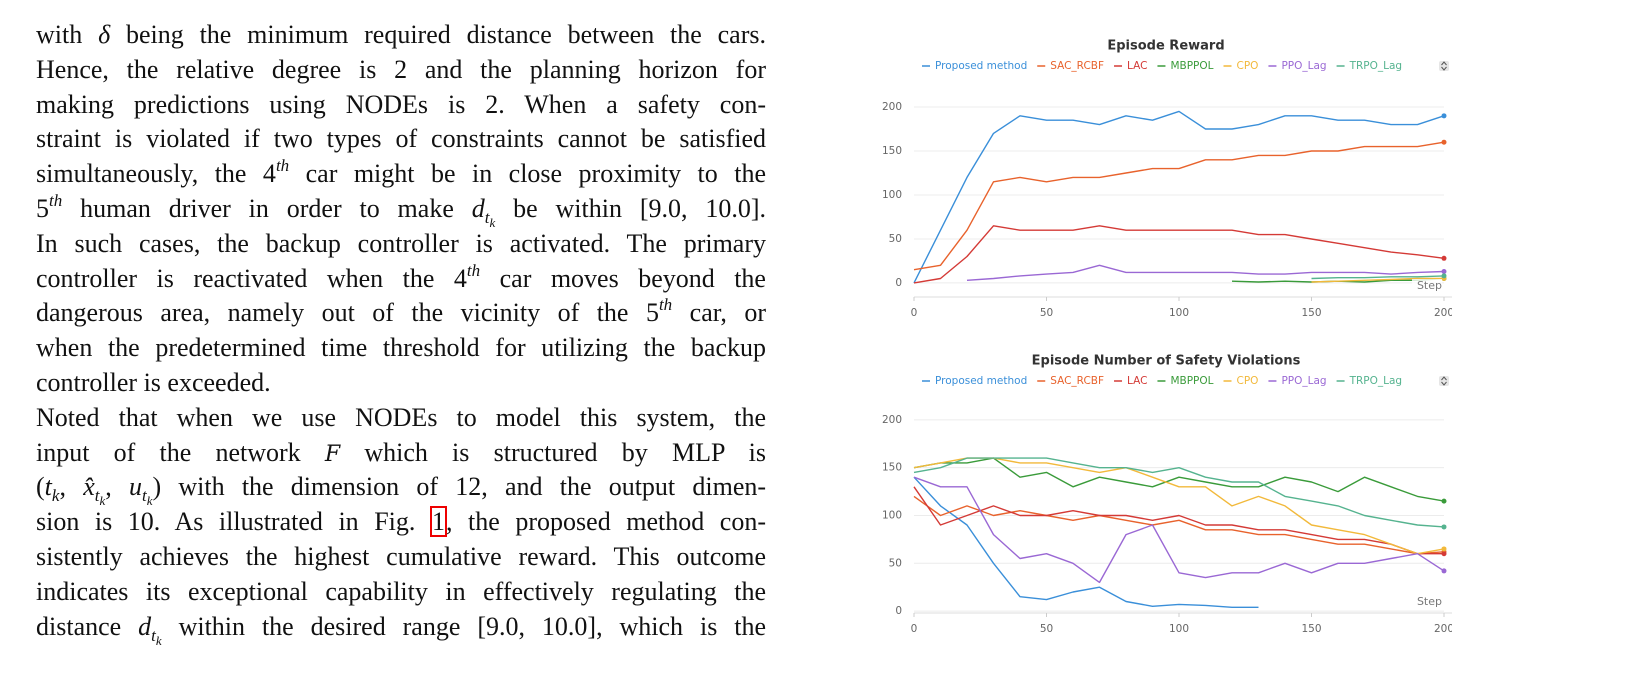 This screenshot has width=1646, height=678. What do you see at coordinates (55, 496) in the screenshot?
I see `math-sub: k` at bounding box center [55, 496].